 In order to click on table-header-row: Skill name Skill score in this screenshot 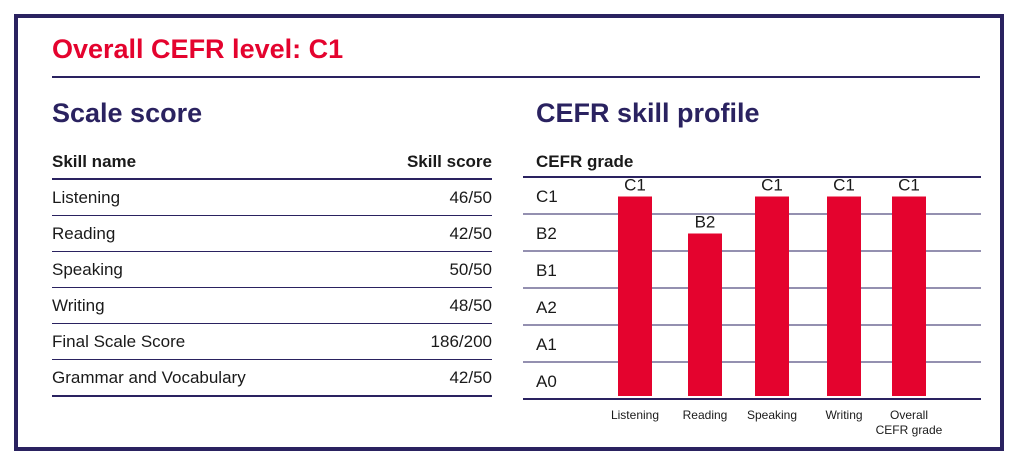, I will do `click(272, 163)`.